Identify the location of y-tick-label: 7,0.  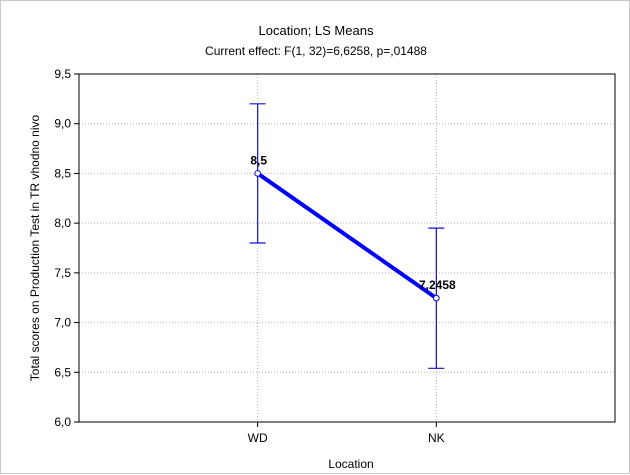
(62, 323).